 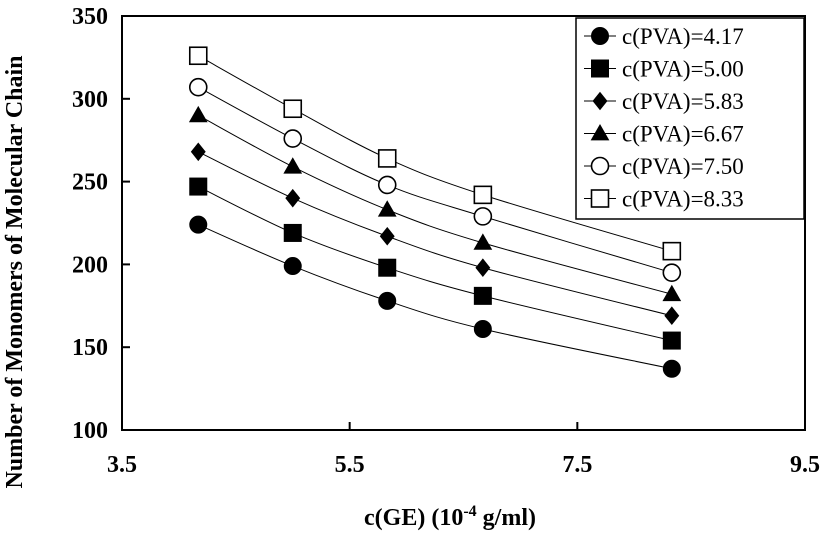 What do you see at coordinates (683, 69) in the screenshot?
I see `legend-label-2: c(PVA)=5.00` at bounding box center [683, 69].